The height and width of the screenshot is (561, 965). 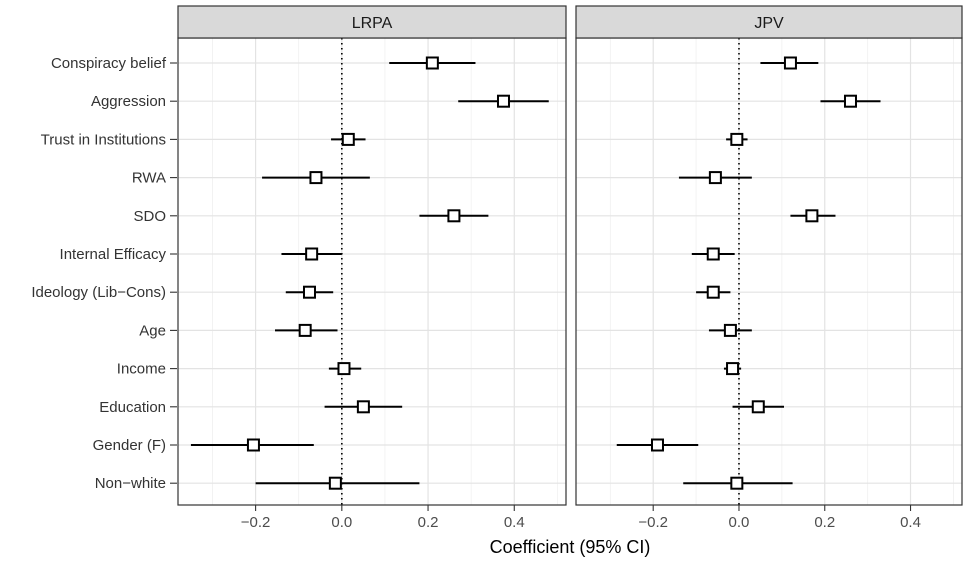 What do you see at coordinates (129, 445) in the screenshot?
I see `y-tick-label-10: Gender (F)` at bounding box center [129, 445].